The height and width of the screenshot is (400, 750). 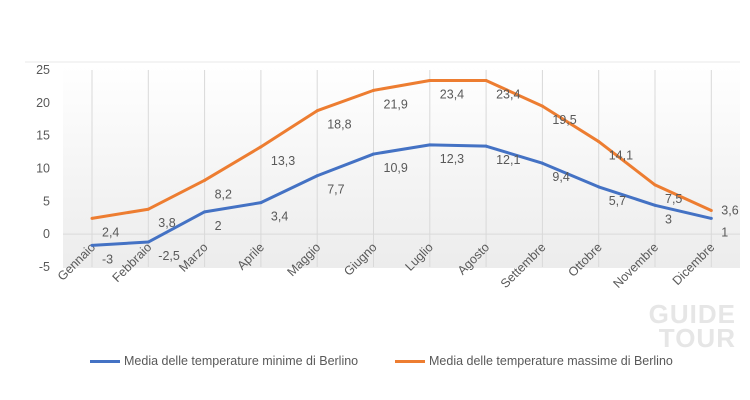 What do you see at coordinates (452, 159) in the screenshot?
I see `data-label: 12,3` at bounding box center [452, 159].